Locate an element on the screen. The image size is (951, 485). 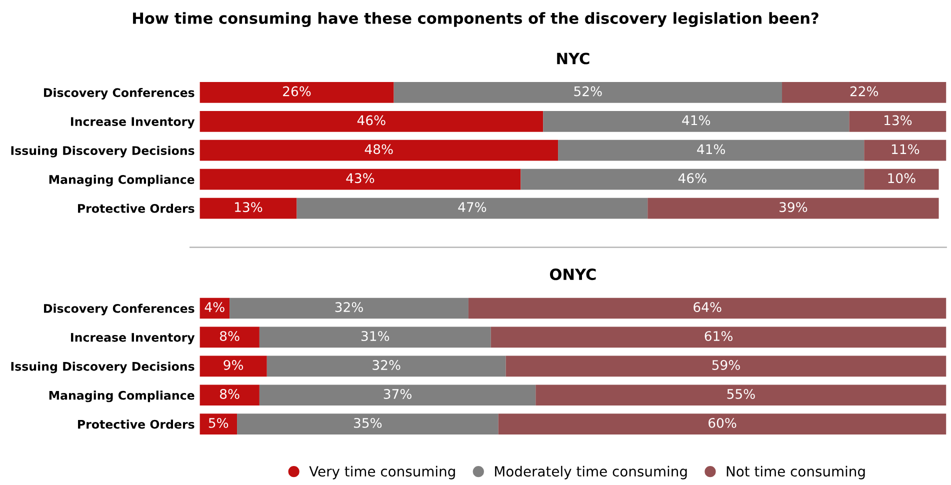
data-label: 61% is located at coordinates (718, 336).